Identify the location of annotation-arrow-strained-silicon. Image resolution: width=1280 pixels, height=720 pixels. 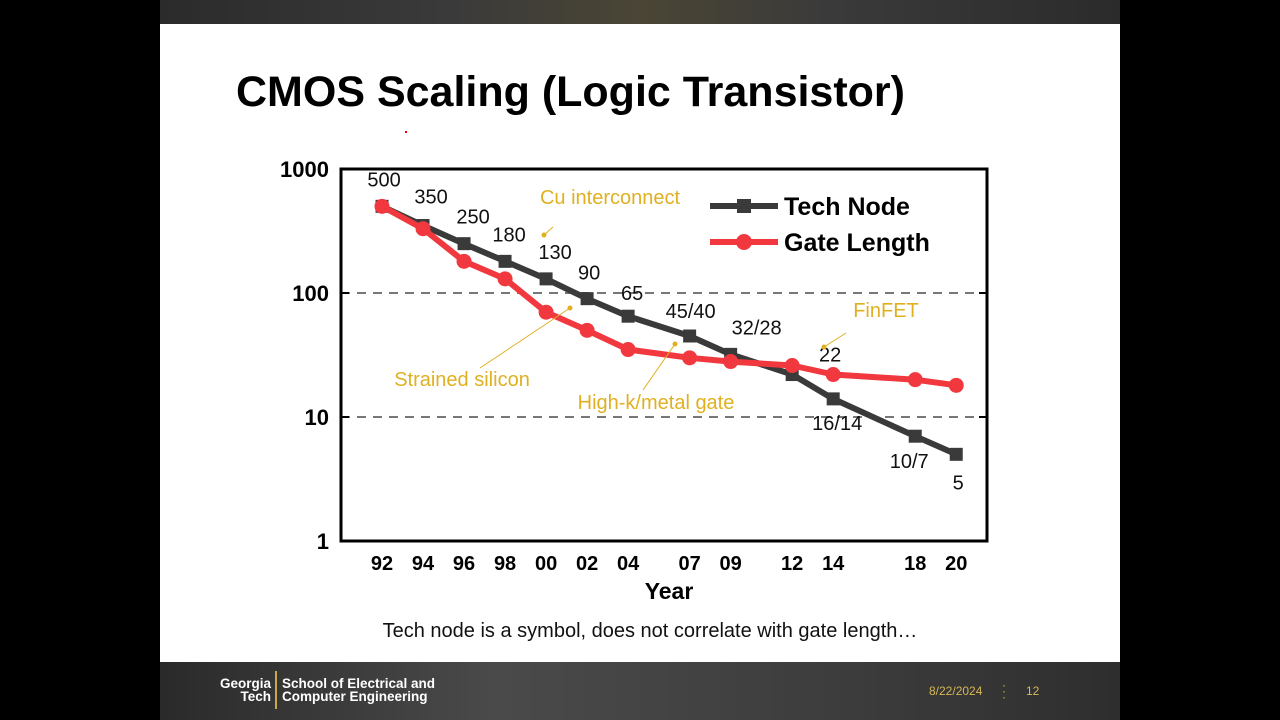
(525, 338).